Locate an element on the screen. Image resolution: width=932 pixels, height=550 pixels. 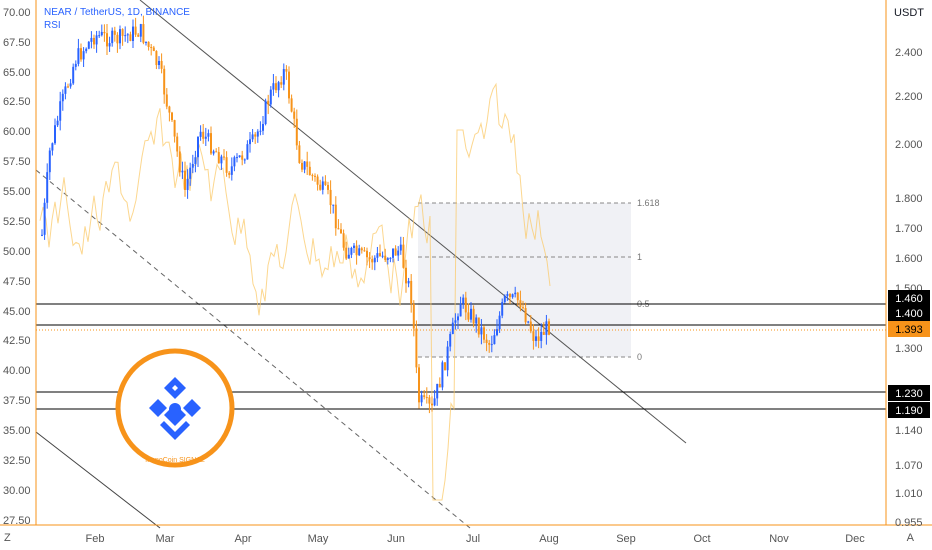
lower-trendline is located at coordinates (98, 480).